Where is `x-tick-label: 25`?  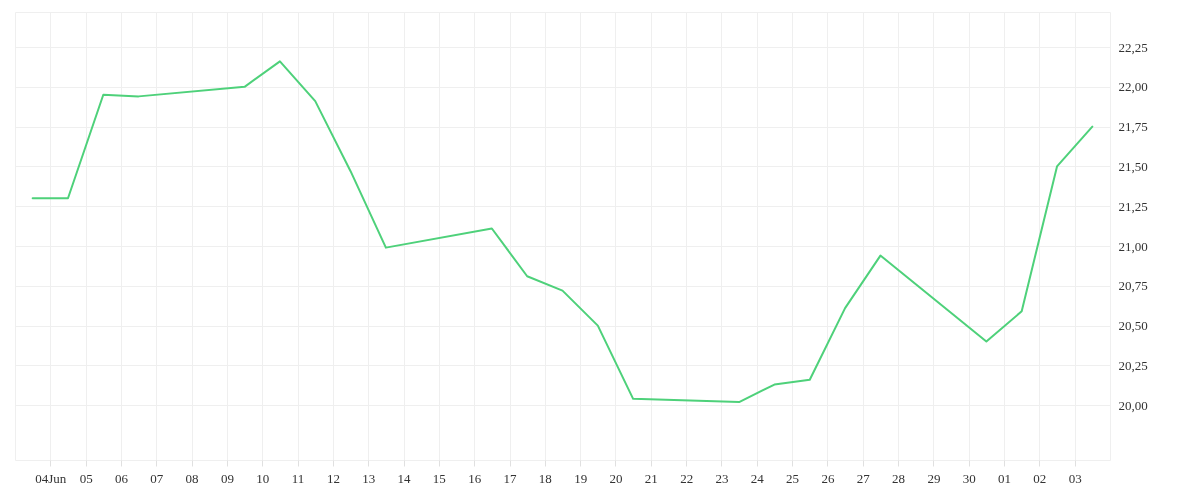 x-tick-label: 25 is located at coordinates (793, 478).